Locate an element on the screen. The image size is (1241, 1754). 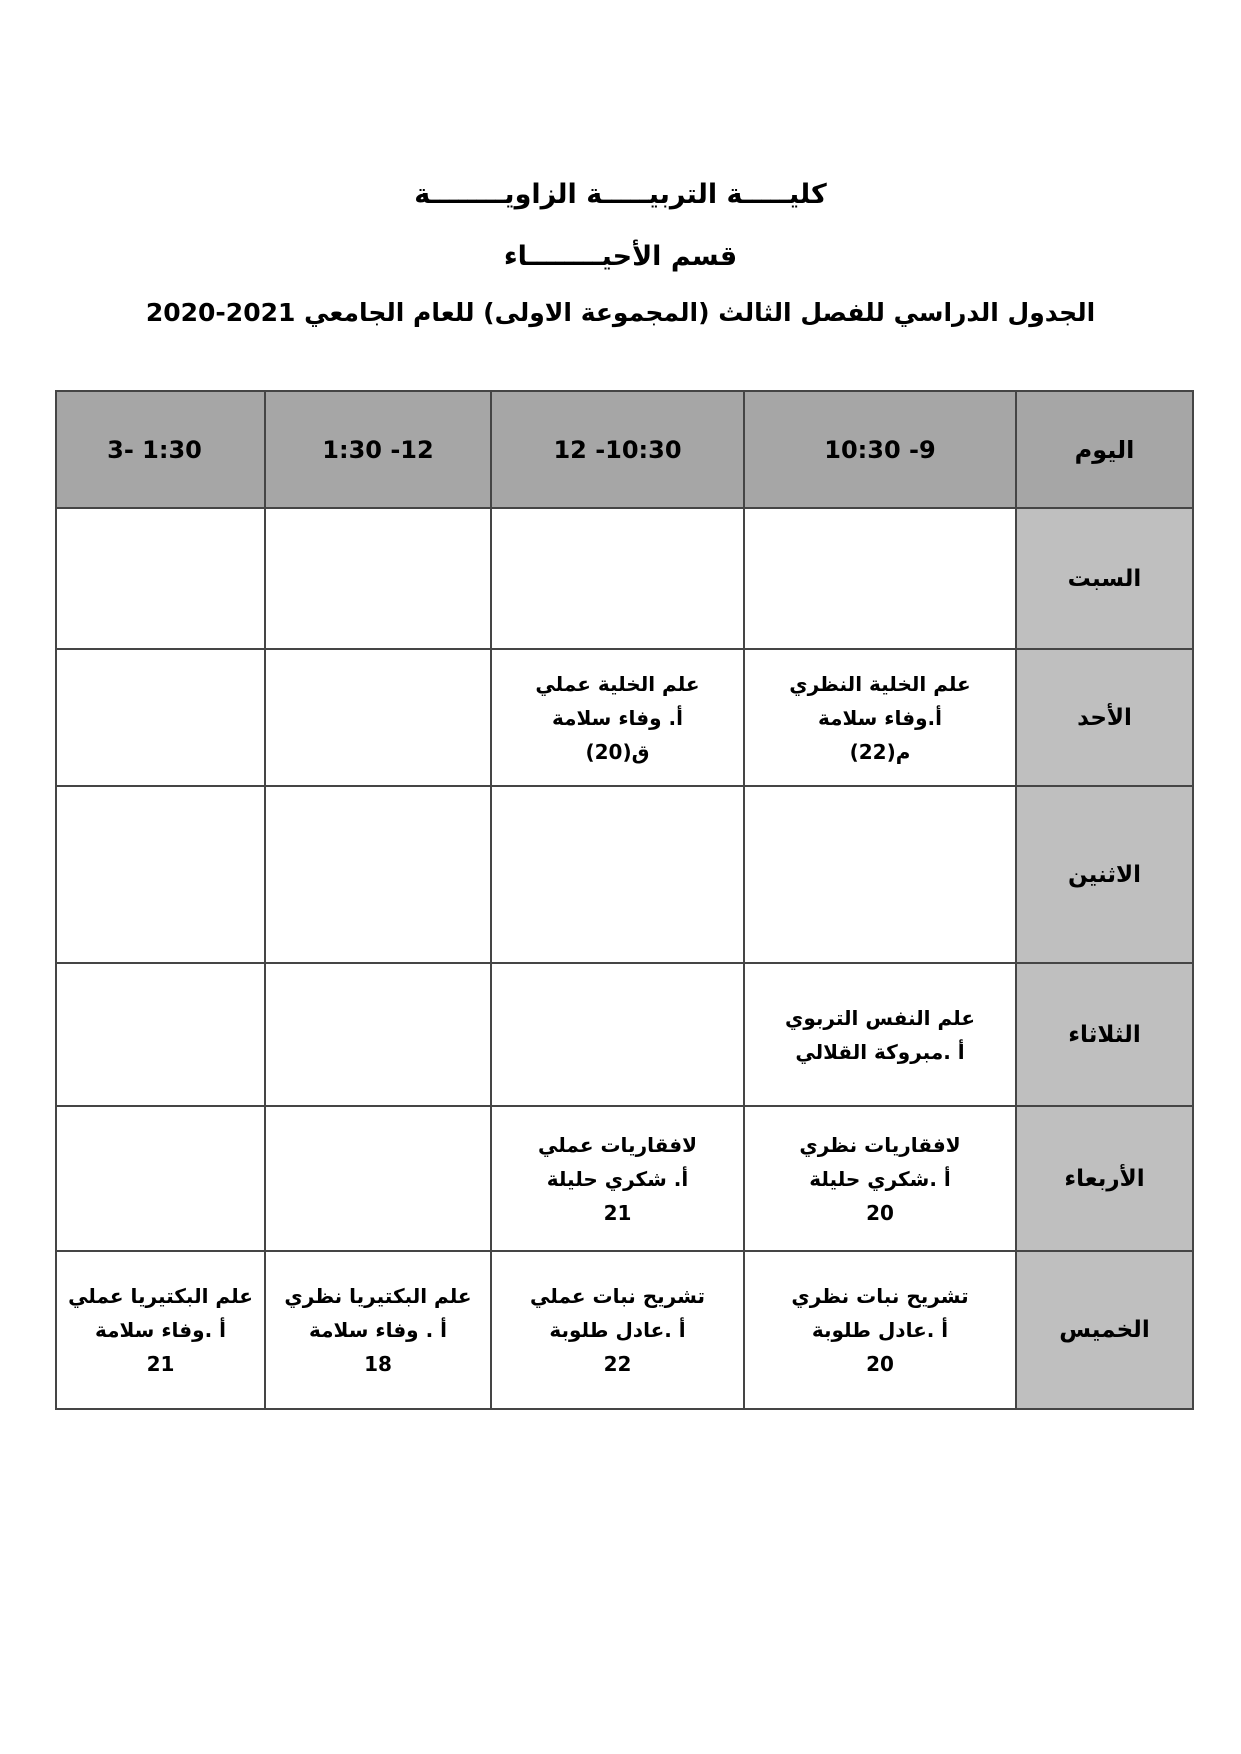
cell-line: أ .شكري حليلة is located at coordinates (880, 1178).